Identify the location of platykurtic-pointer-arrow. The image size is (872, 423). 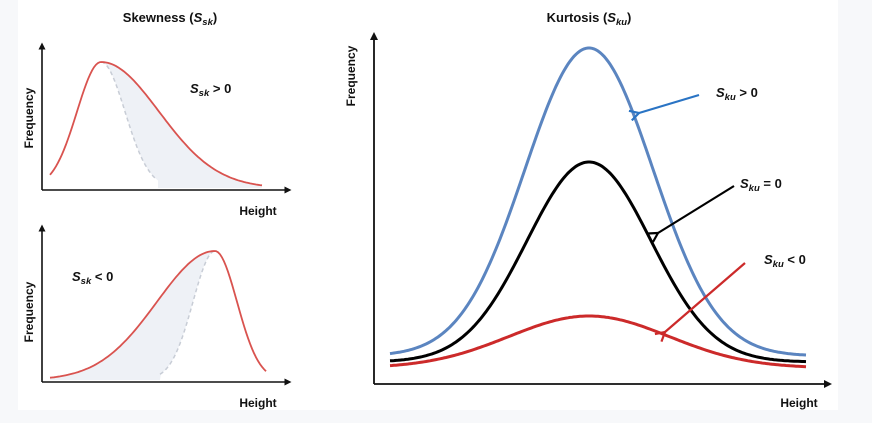
(705, 297).